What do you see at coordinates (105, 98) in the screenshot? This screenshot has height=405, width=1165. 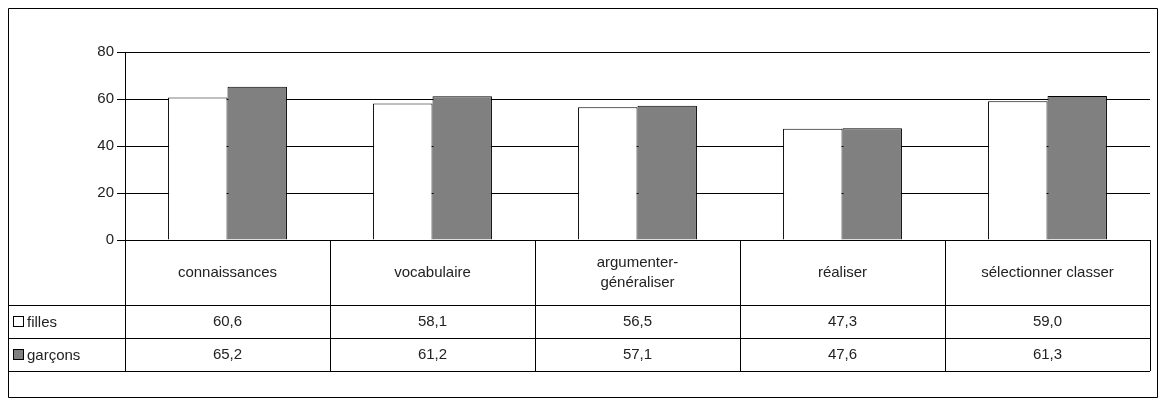 I see `y-tick-label: 60` at bounding box center [105, 98].